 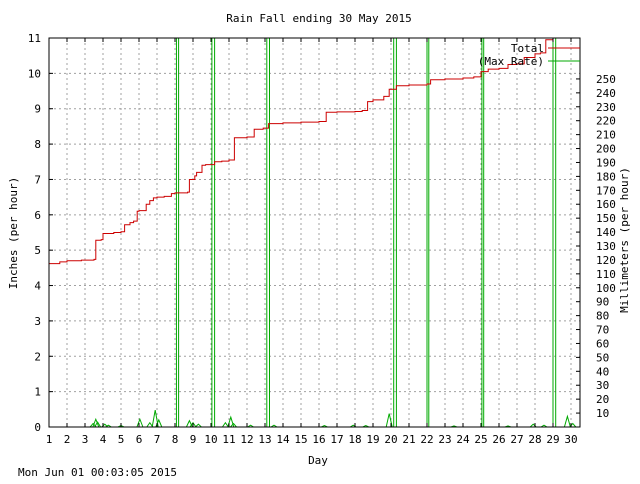 I want to click on x-tick-label: 17, so click(x=336, y=439).